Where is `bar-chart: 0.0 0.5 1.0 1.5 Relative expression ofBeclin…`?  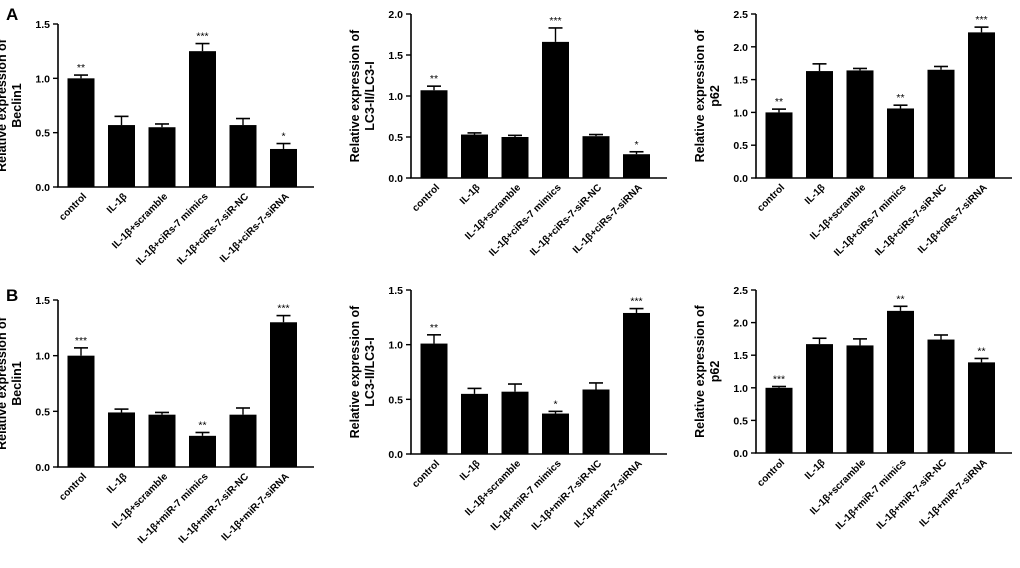
bar-chart: 0.0 0.5 1.0 1.5 Relative expression ofBeclin… is located at coordinates (157, 143).